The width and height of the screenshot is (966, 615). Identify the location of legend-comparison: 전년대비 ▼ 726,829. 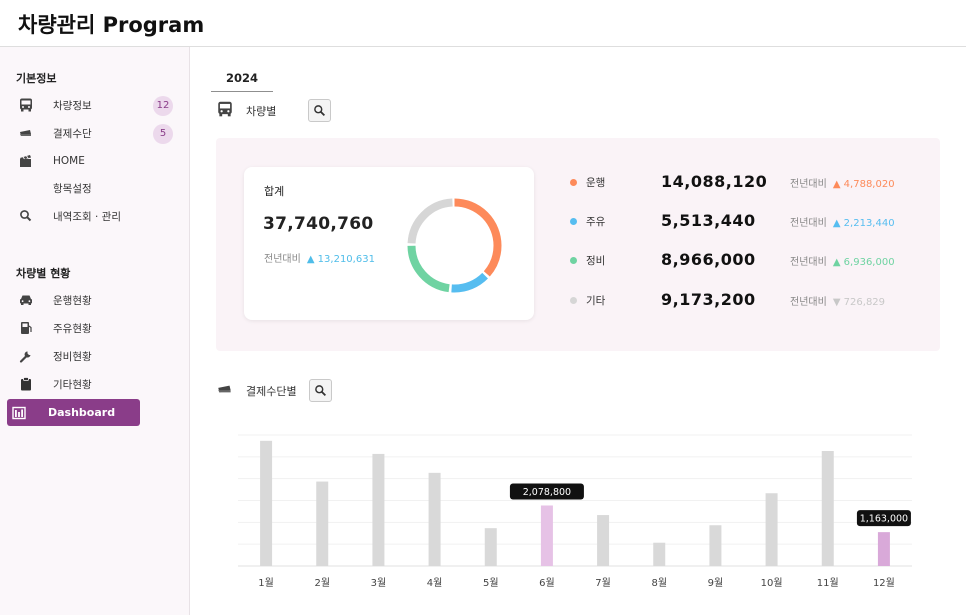
(837, 300).